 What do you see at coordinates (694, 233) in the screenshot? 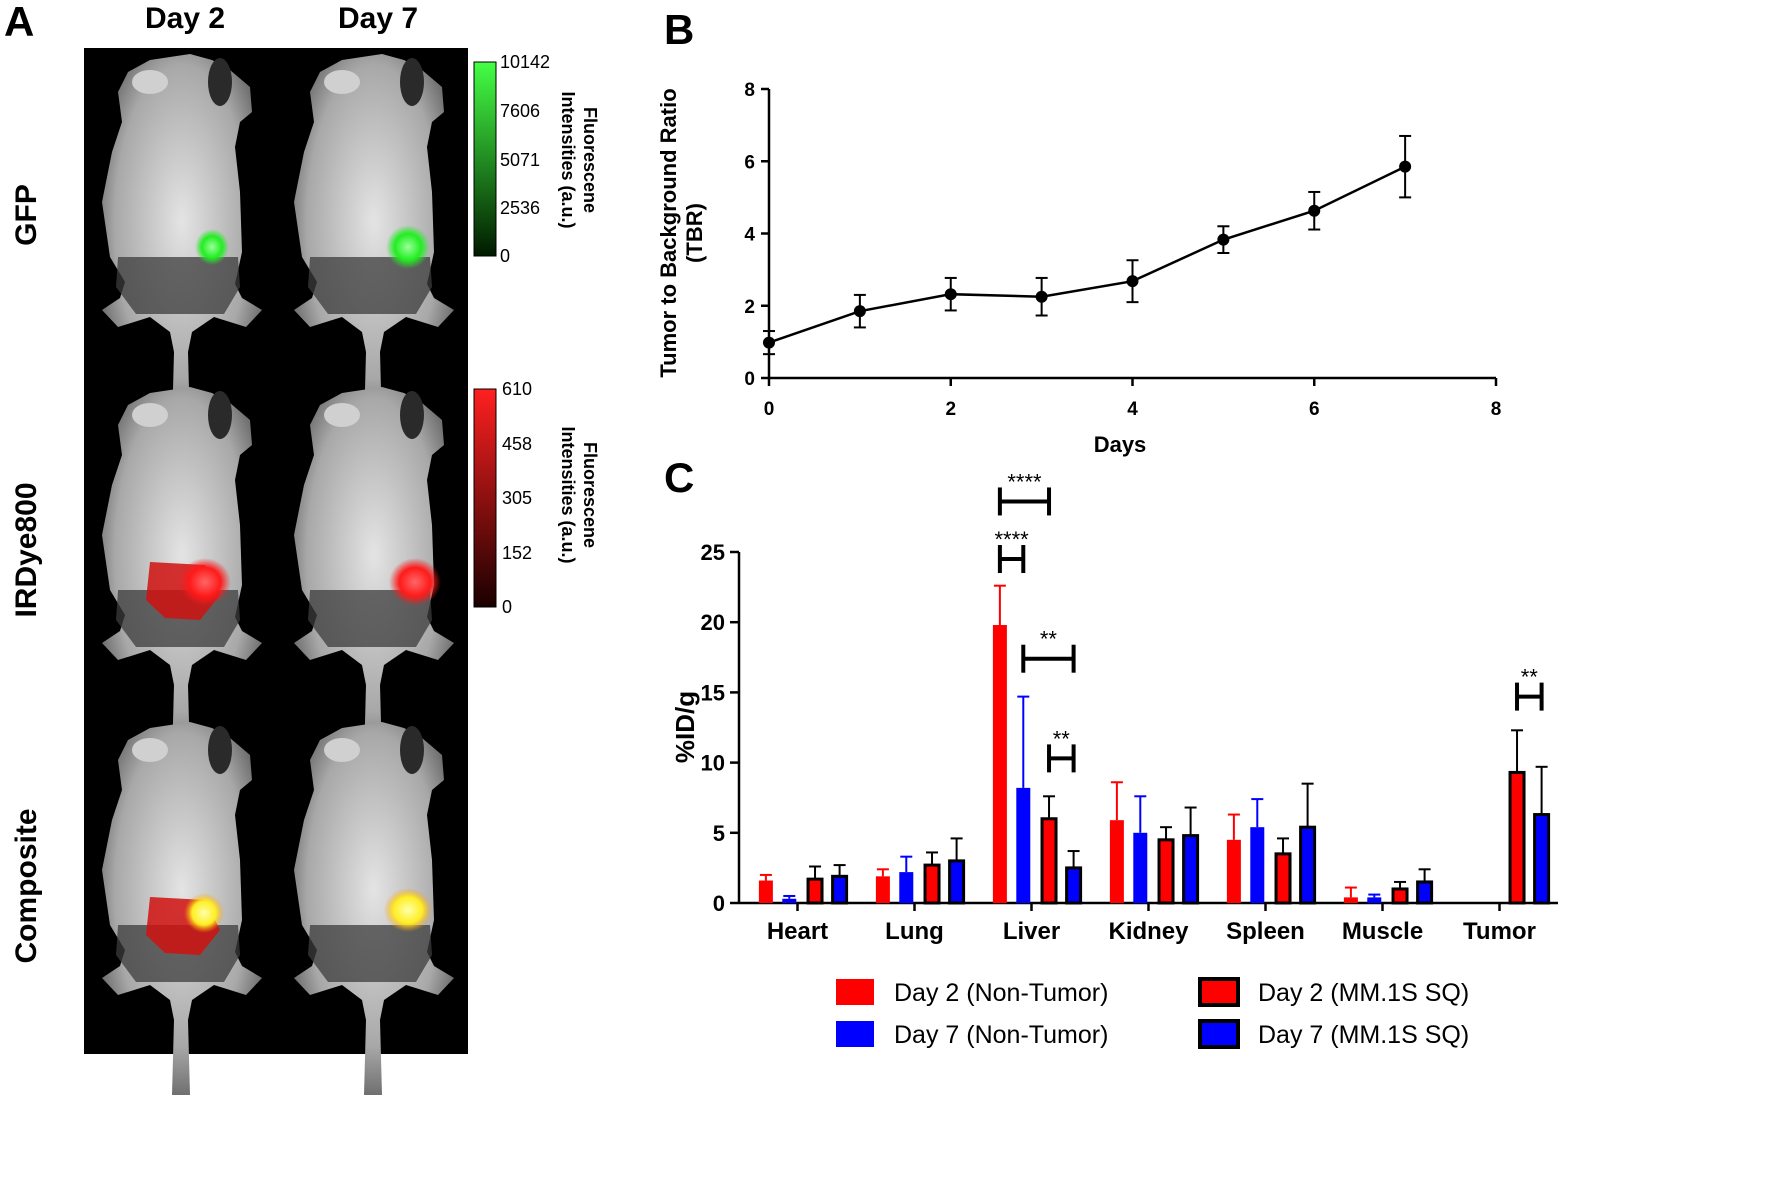
I see `panel-b-ylabel-line2: (TBR)` at bounding box center [694, 233].